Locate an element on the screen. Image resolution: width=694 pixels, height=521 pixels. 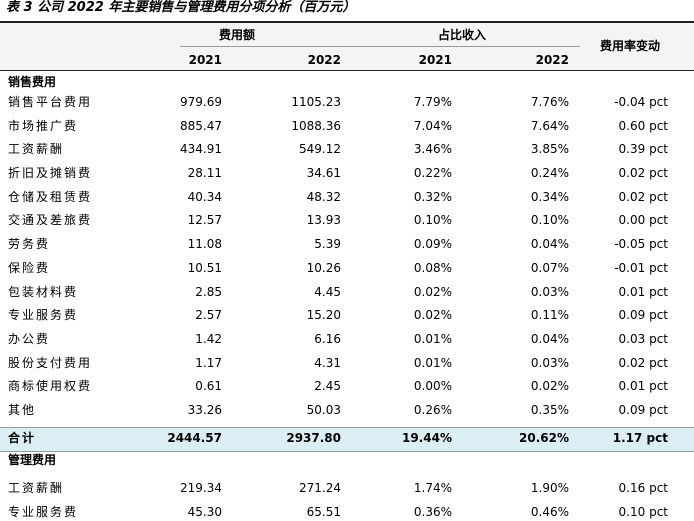
row-label: 销售平台费用 is located at coordinates (50, 102).